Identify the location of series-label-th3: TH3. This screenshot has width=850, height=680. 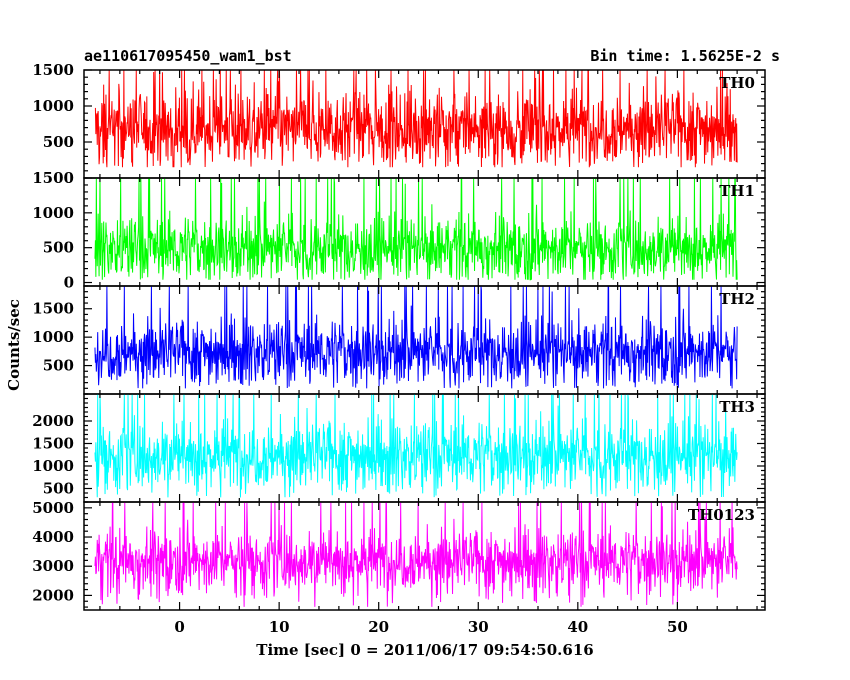
(737, 407).